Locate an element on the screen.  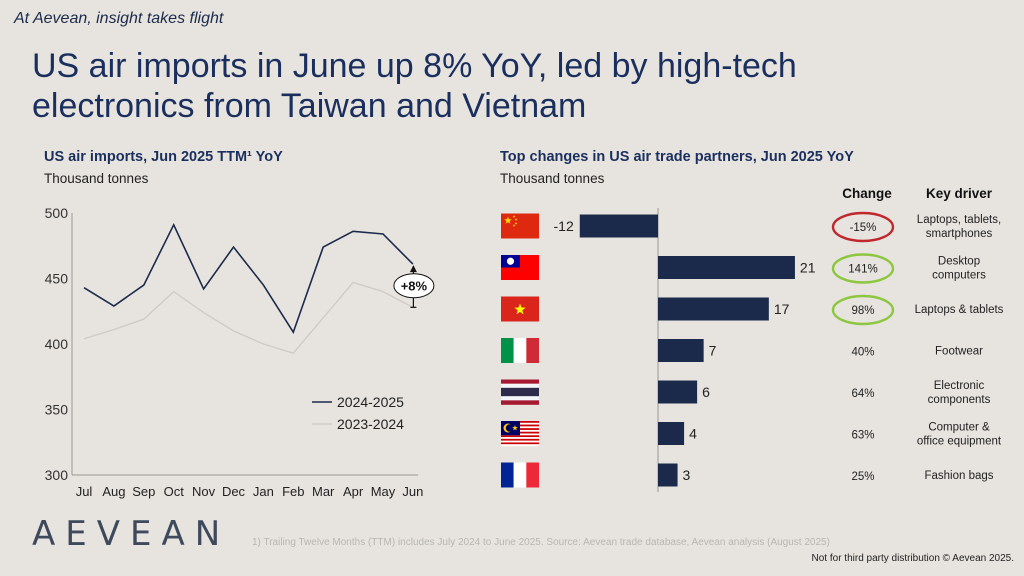
flag-china-icon is located at coordinates (520, 226).